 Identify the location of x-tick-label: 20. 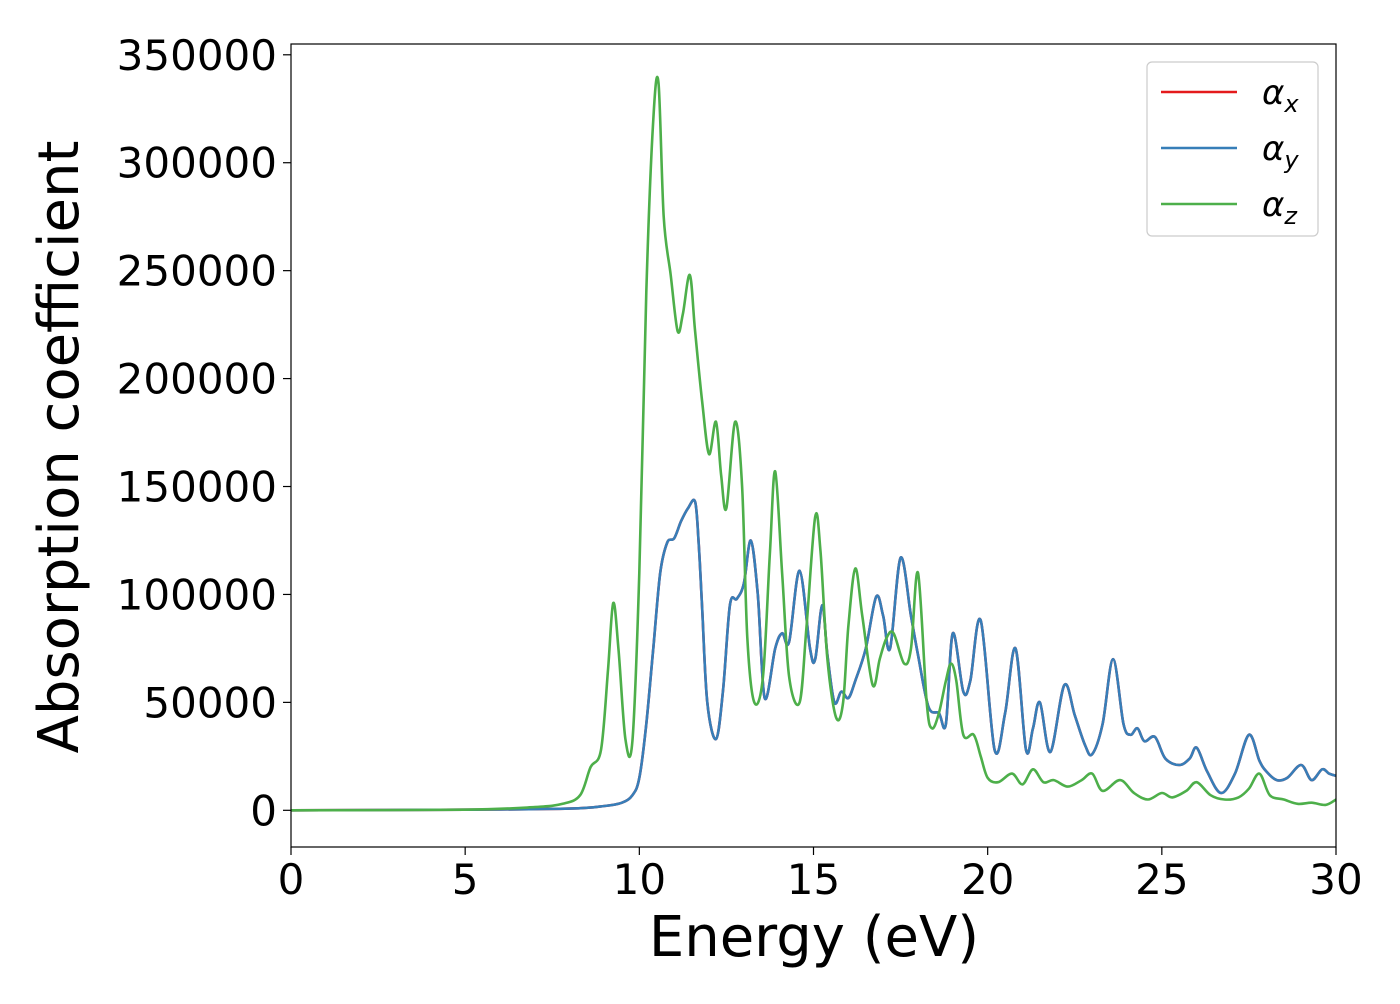
(987, 879).